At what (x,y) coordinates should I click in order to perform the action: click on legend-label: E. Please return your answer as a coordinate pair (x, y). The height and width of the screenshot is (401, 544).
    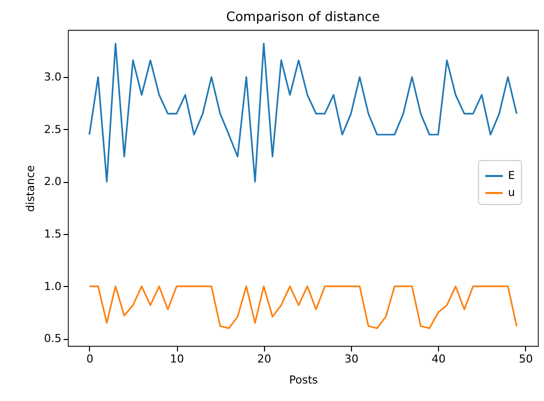
    Looking at the image, I should click on (511, 175).